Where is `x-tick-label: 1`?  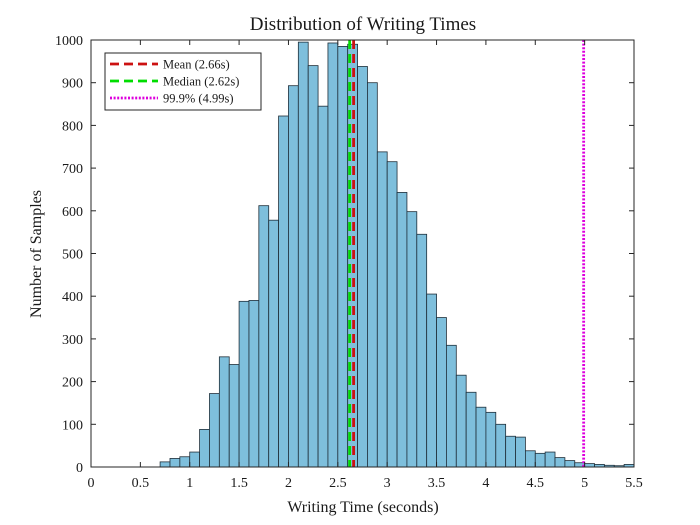
x-tick-label: 1 is located at coordinates (189, 483).